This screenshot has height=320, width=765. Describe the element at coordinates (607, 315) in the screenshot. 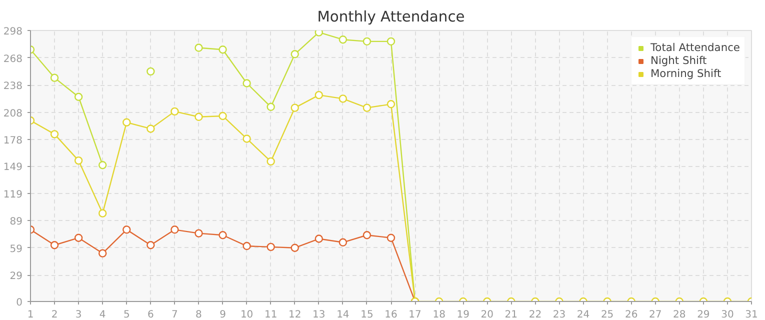

I see `x-tick-label: 25` at that location.